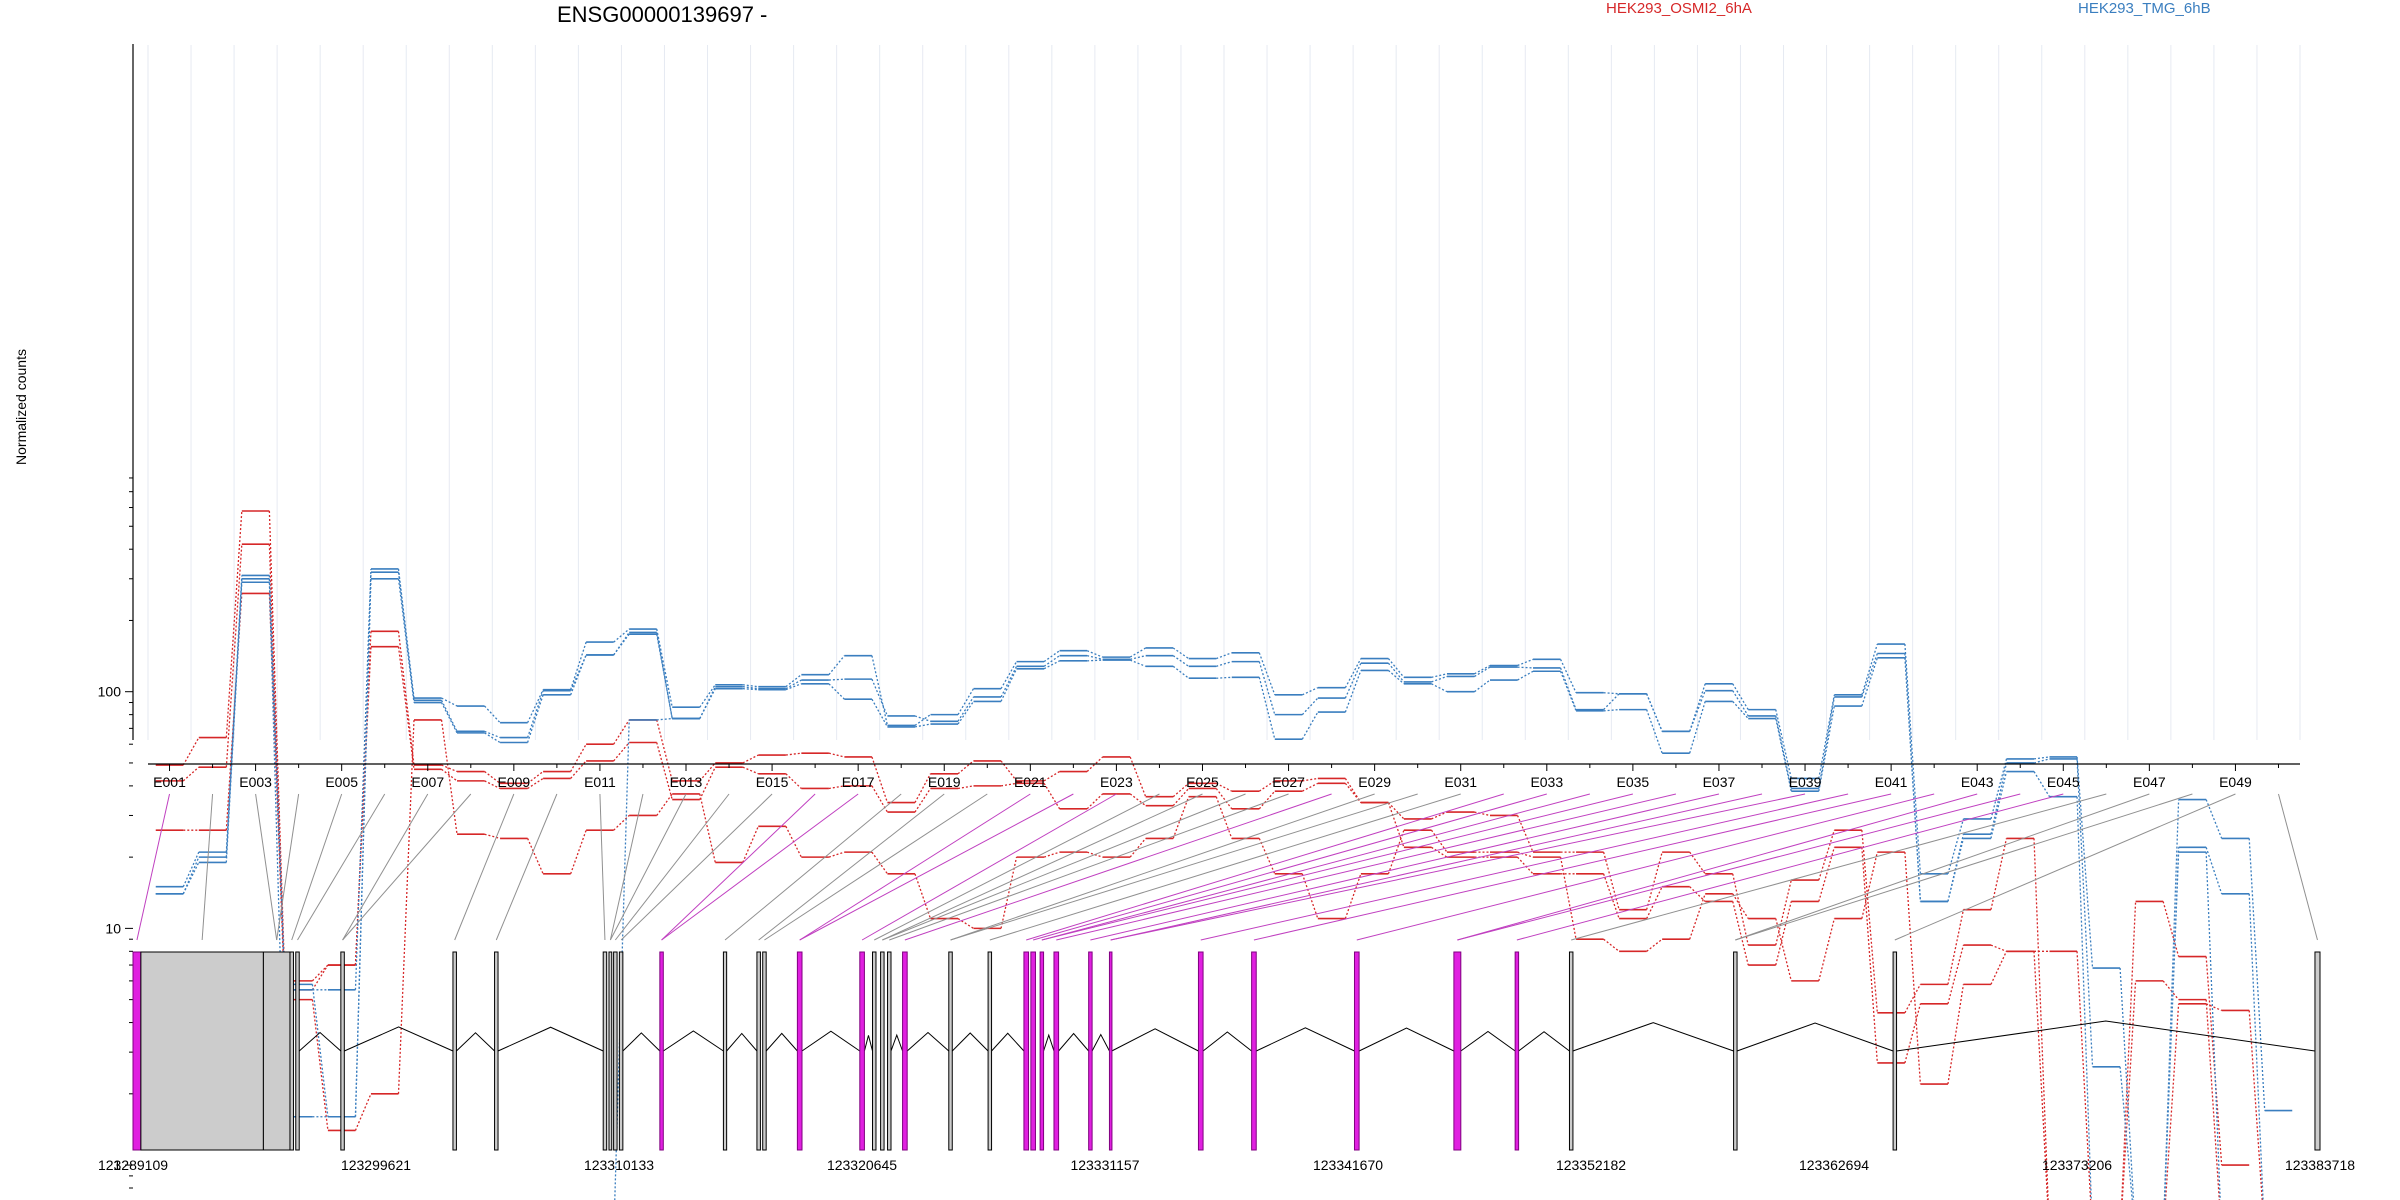 The image size is (2400, 1200). I want to click on x-tick-label: E045, so click(2063, 782).